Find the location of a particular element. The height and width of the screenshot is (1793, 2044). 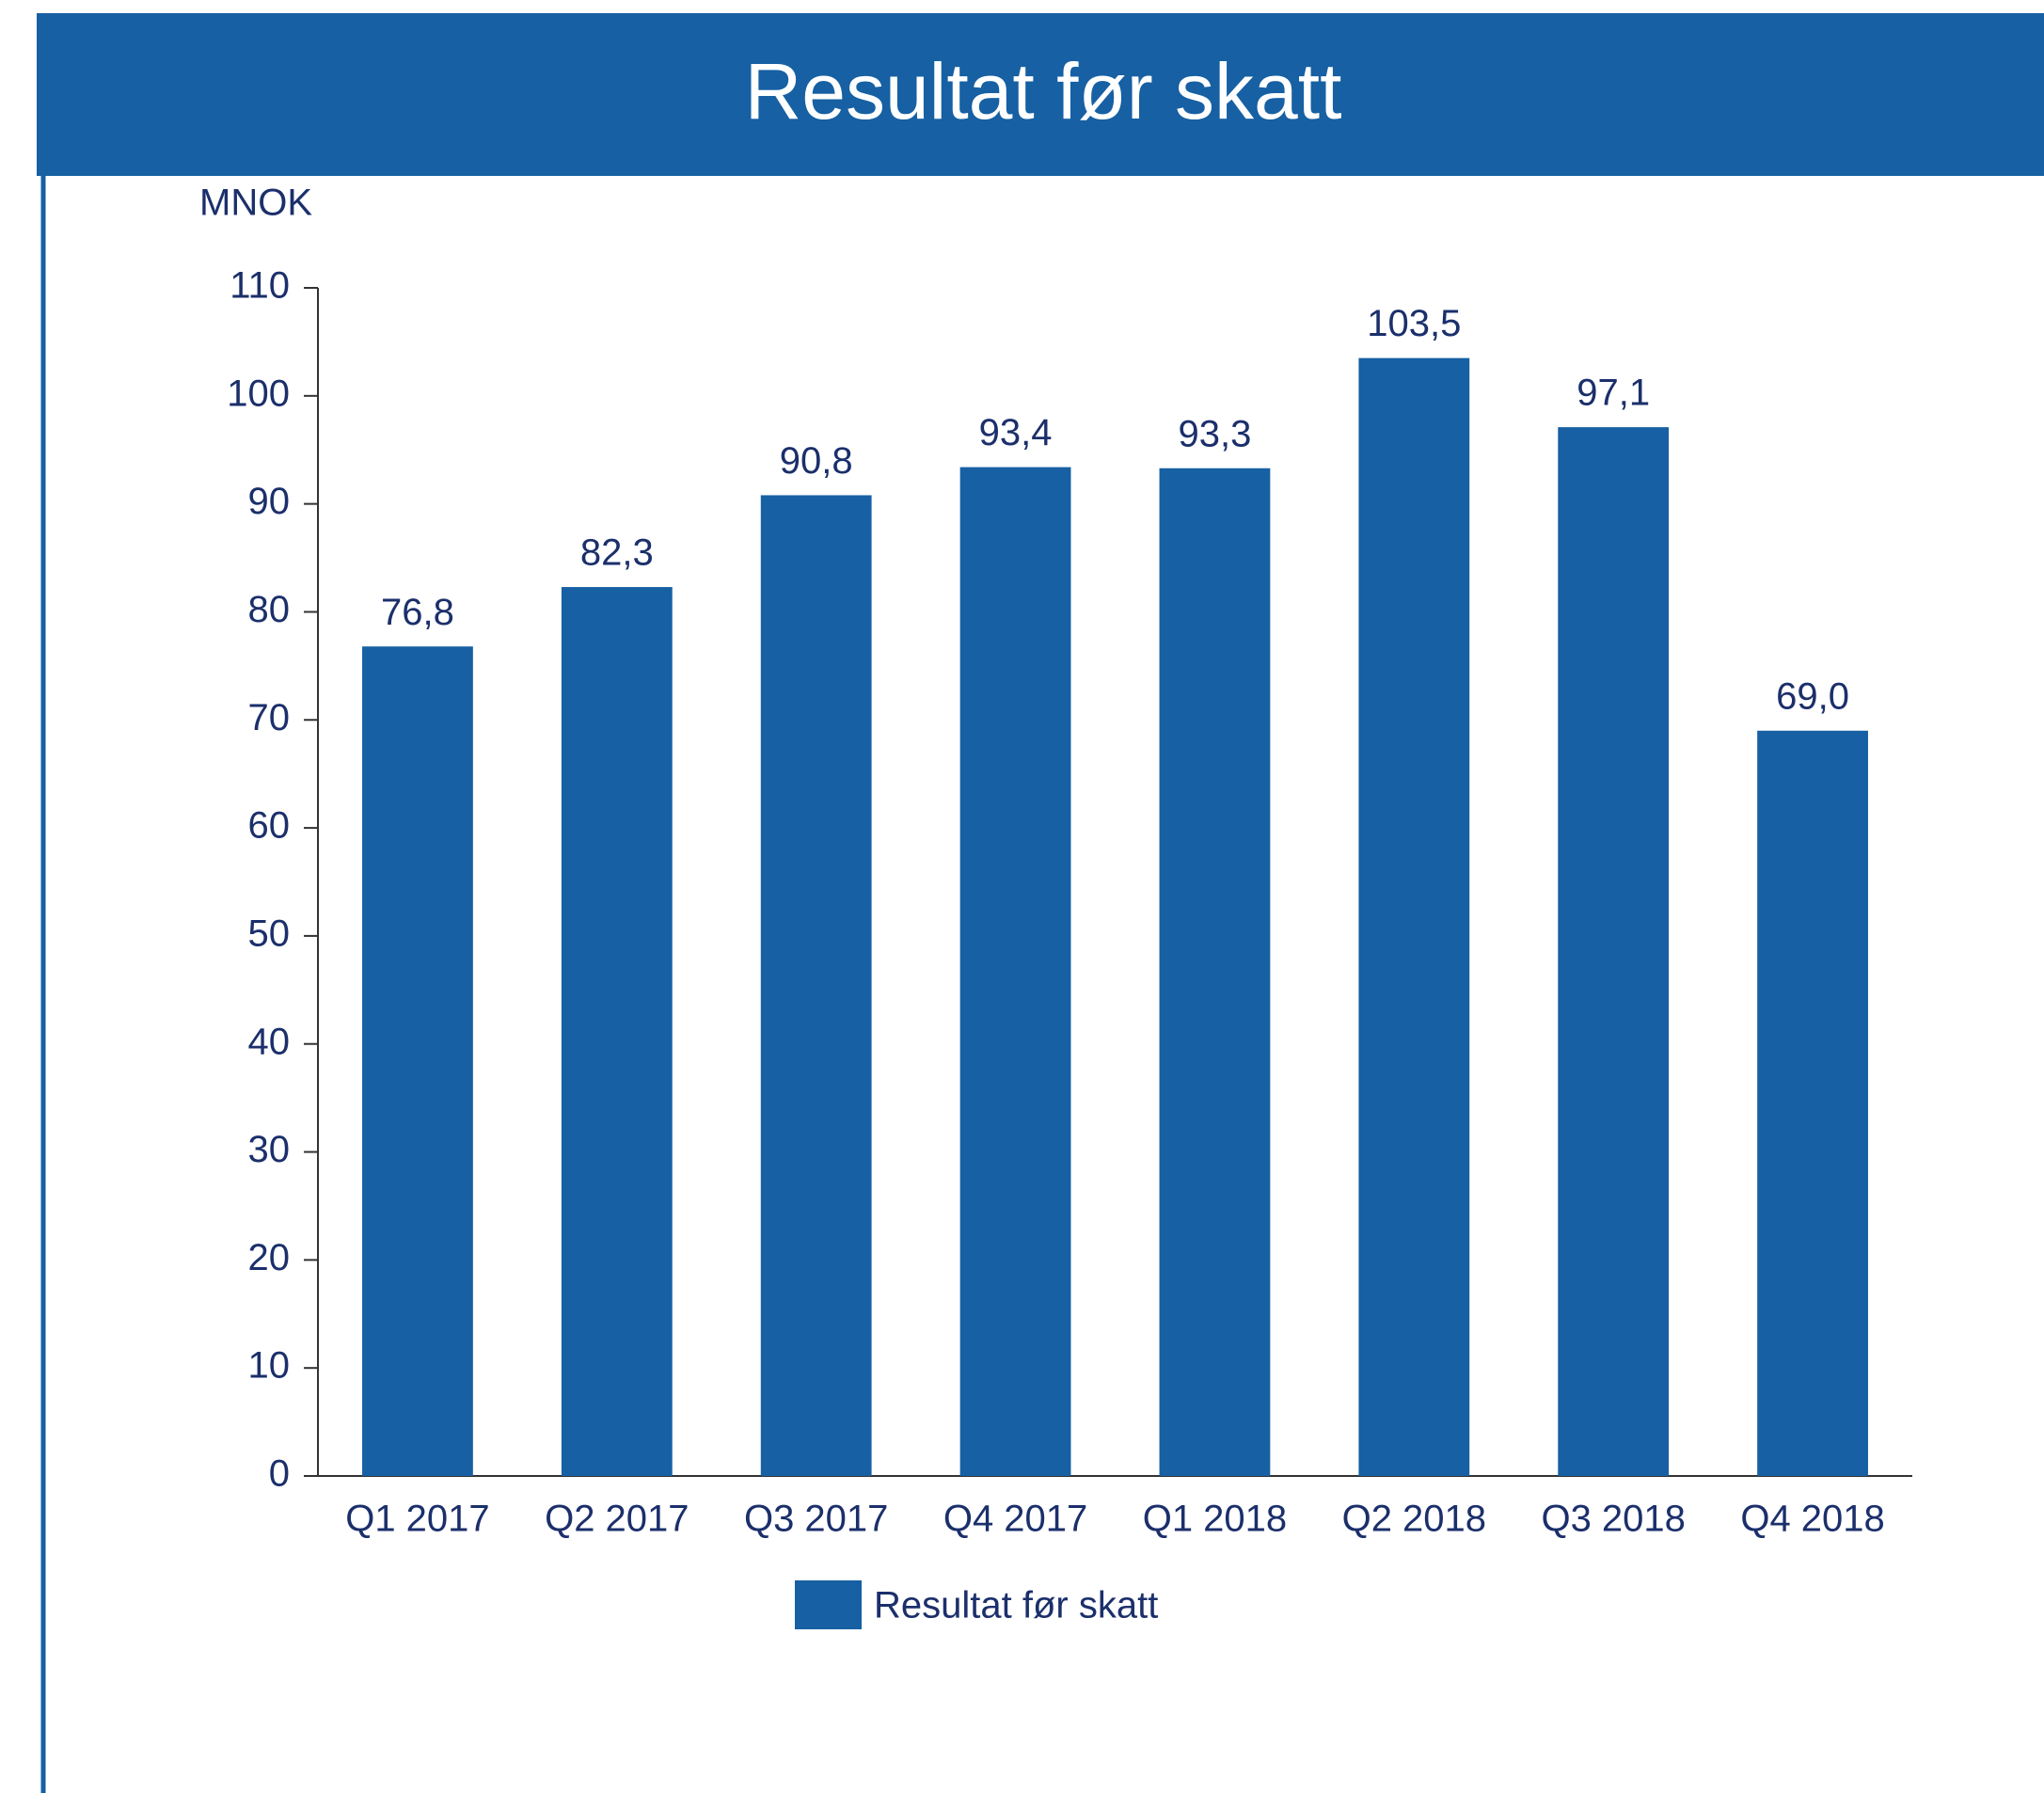

x-tick-label: Q2 2018 is located at coordinates (1414, 1520).